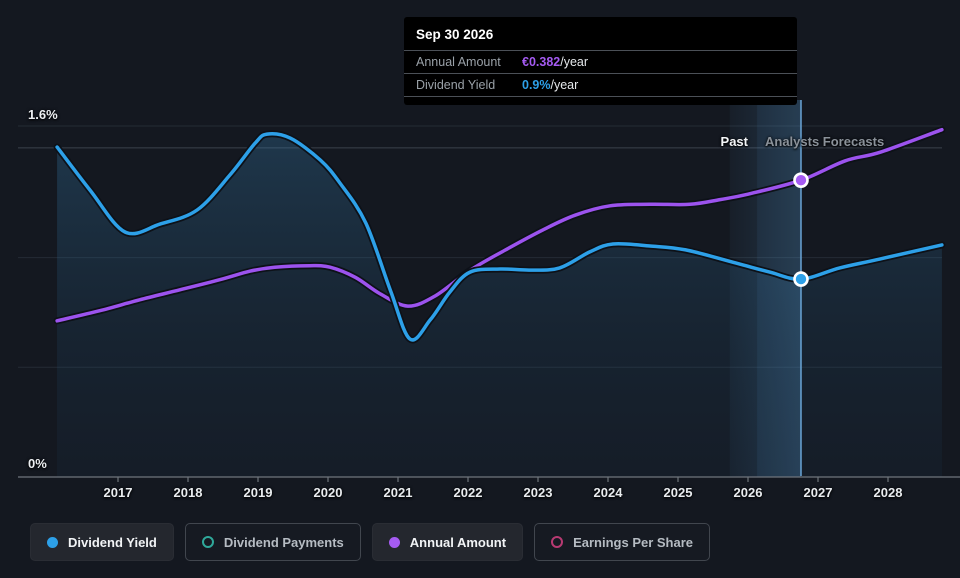 The height and width of the screenshot is (578, 960). Describe the element at coordinates (888, 492) in the screenshot. I see `x-axis-label-2028: 2028` at that location.